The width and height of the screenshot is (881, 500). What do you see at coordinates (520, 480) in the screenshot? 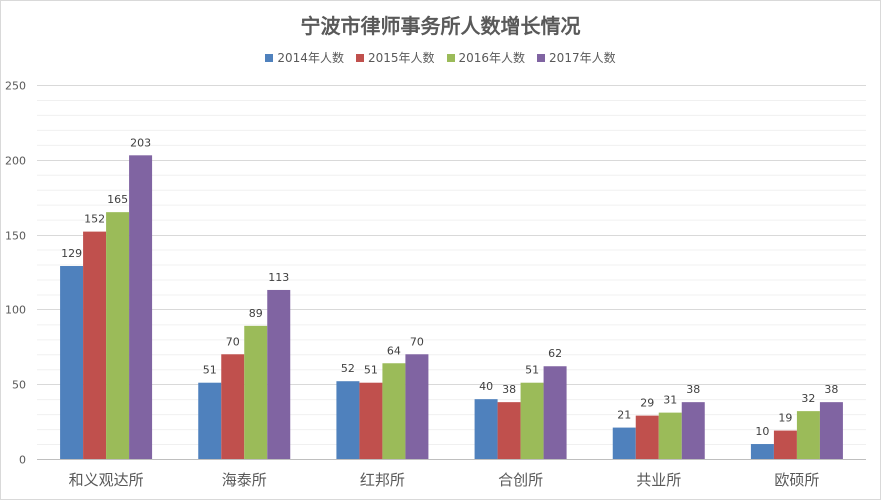
I see `x-tick-label: 合创所` at bounding box center [520, 480].